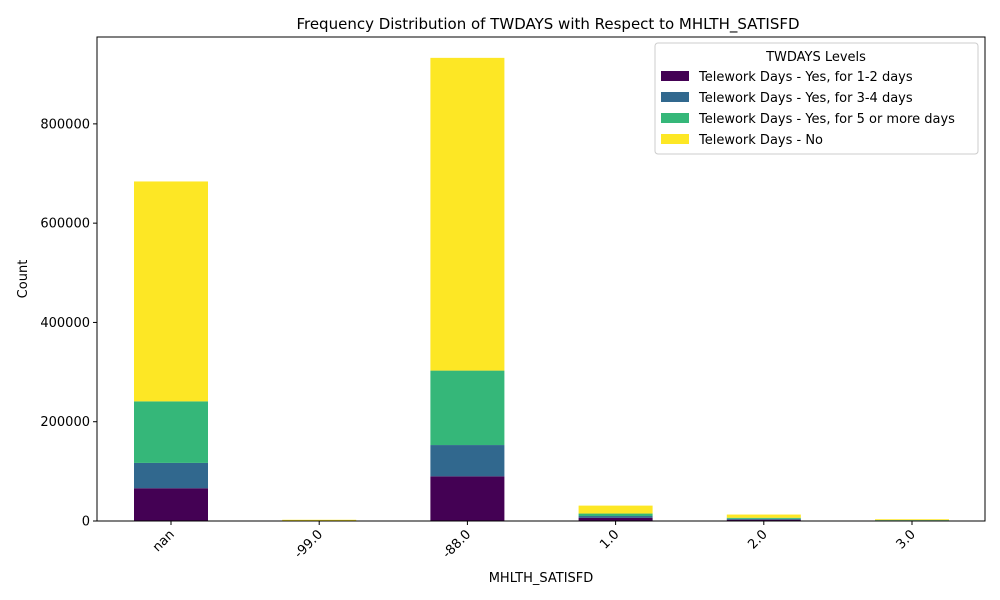 This screenshot has height=600, width=1000. Describe the element at coordinates (760, 140) in the screenshot. I see `legend-entry-label: Telework Days - No` at that location.